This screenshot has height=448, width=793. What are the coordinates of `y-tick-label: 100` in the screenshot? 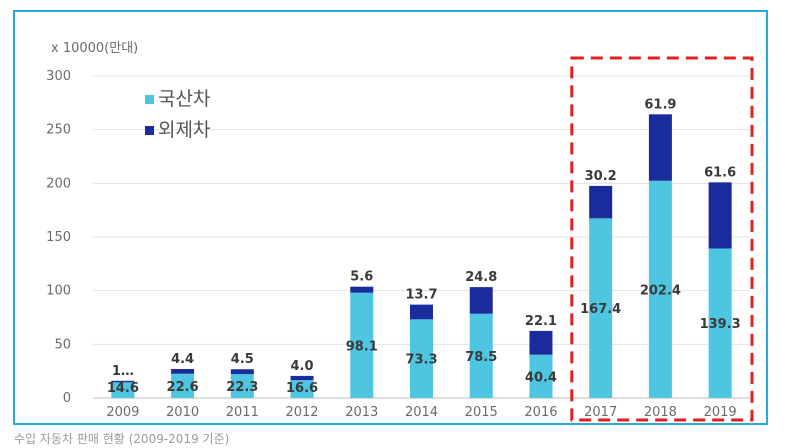 It's located at (58, 291).